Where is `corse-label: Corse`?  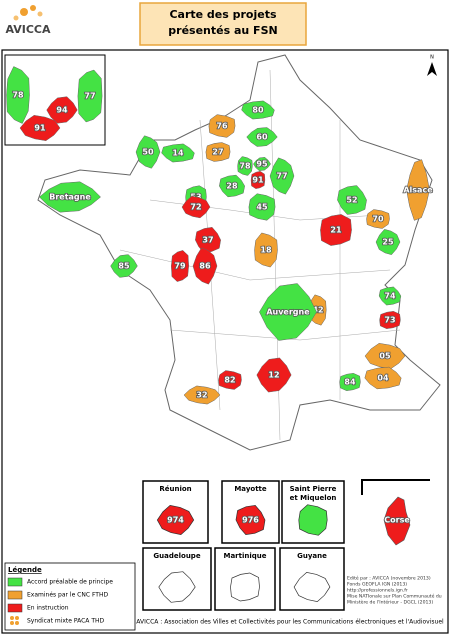
corse-label: Corse is located at coordinates (397, 520).